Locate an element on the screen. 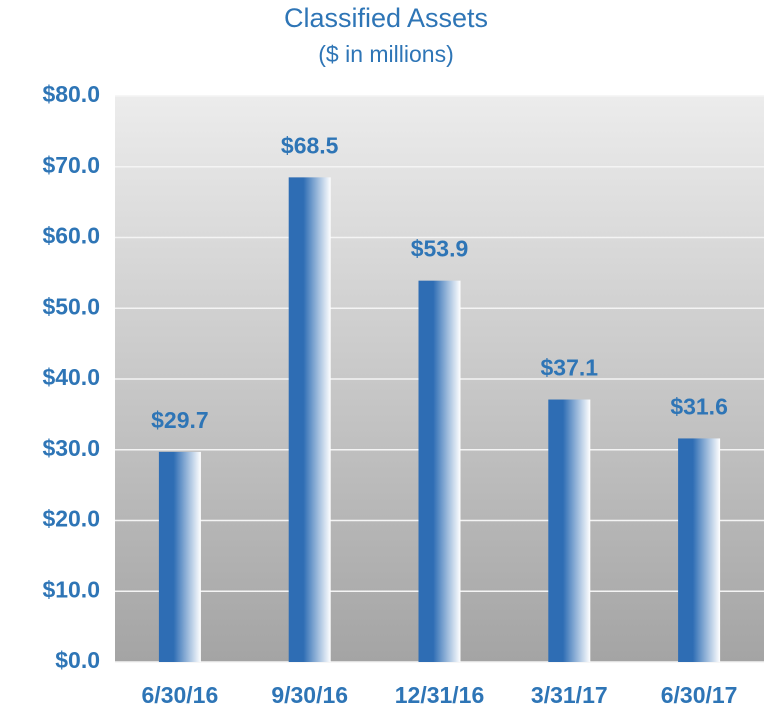 The width and height of the screenshot is (764, 715). chart-subtitle: ($ in millions) is located at coordinates (385, 54).